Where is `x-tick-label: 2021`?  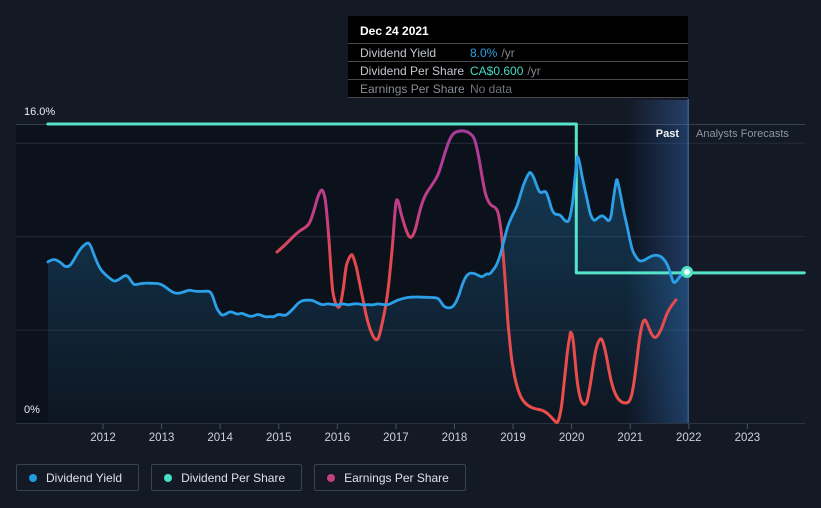
x-tick-label: 2021 is located at coordinates (630, 438).